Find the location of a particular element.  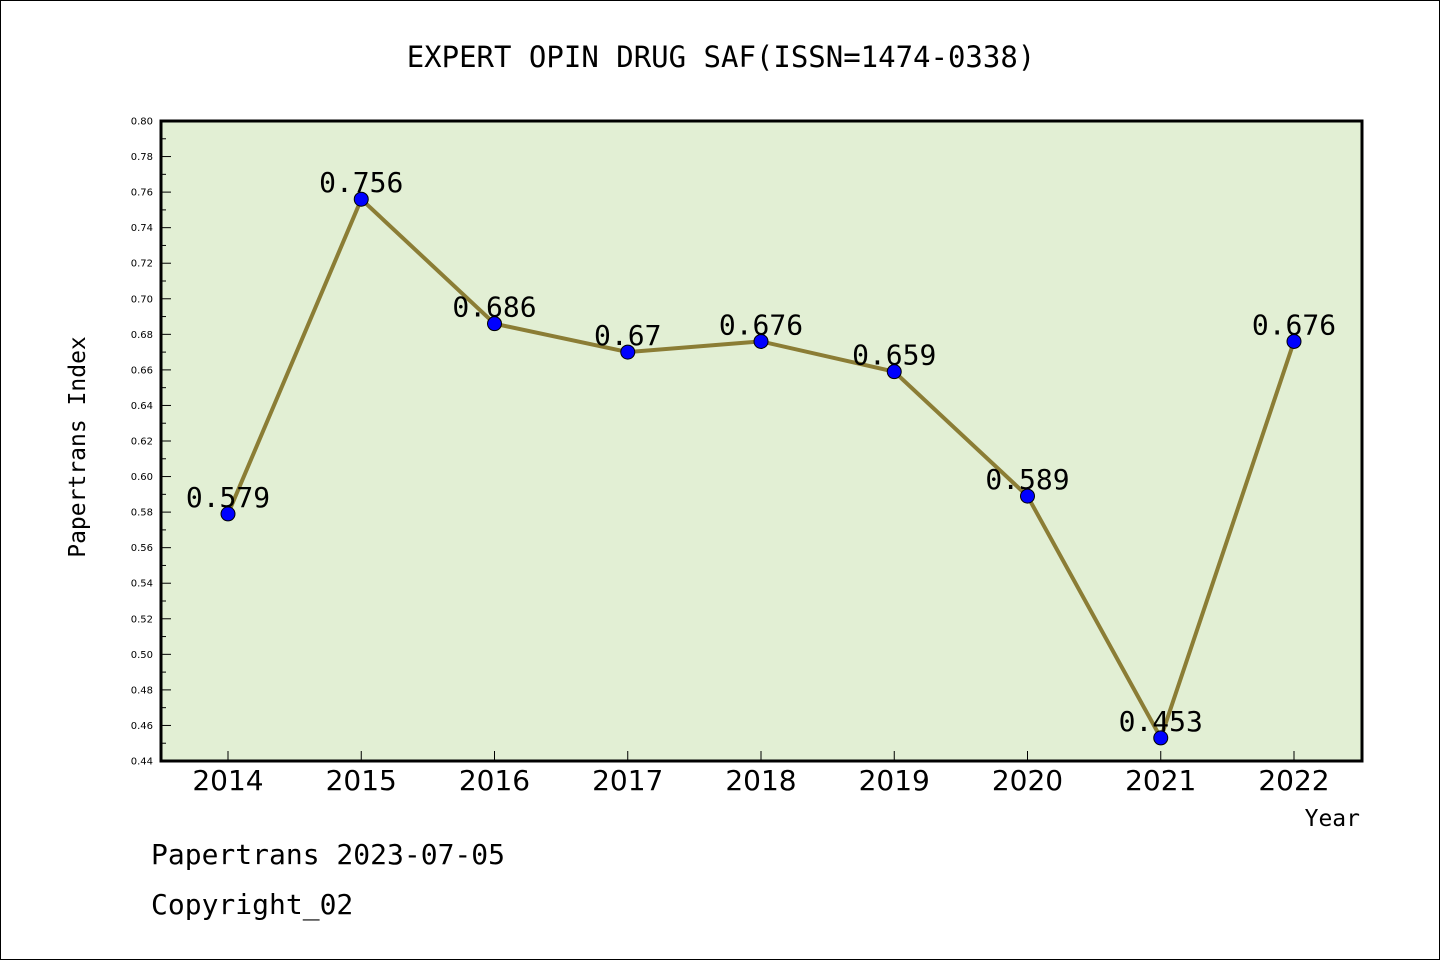

footer-date: Papertrans 2023-07-05 is located at coordinates (328, 854).